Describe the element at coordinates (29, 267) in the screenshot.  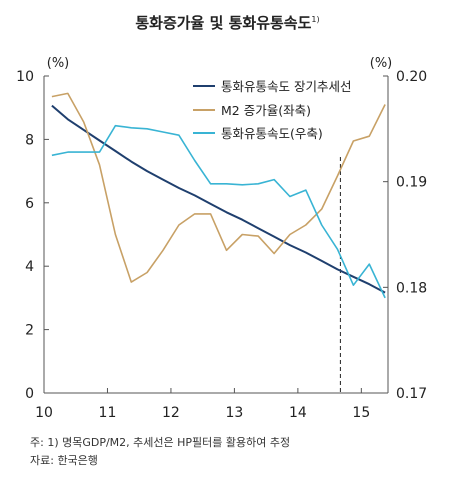
I see `left-axis-tick-label: 4` at that location.